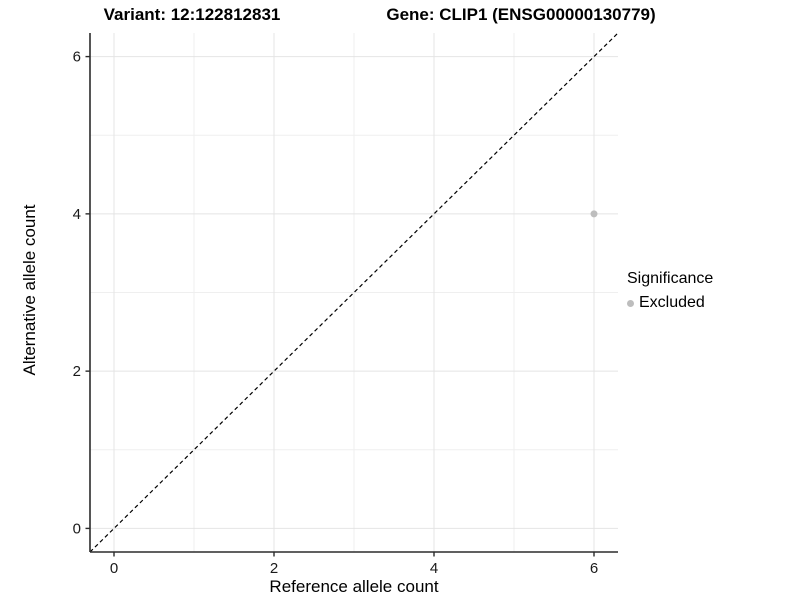  I want to click on legend-item-label: Excluded, so click(672, 302).